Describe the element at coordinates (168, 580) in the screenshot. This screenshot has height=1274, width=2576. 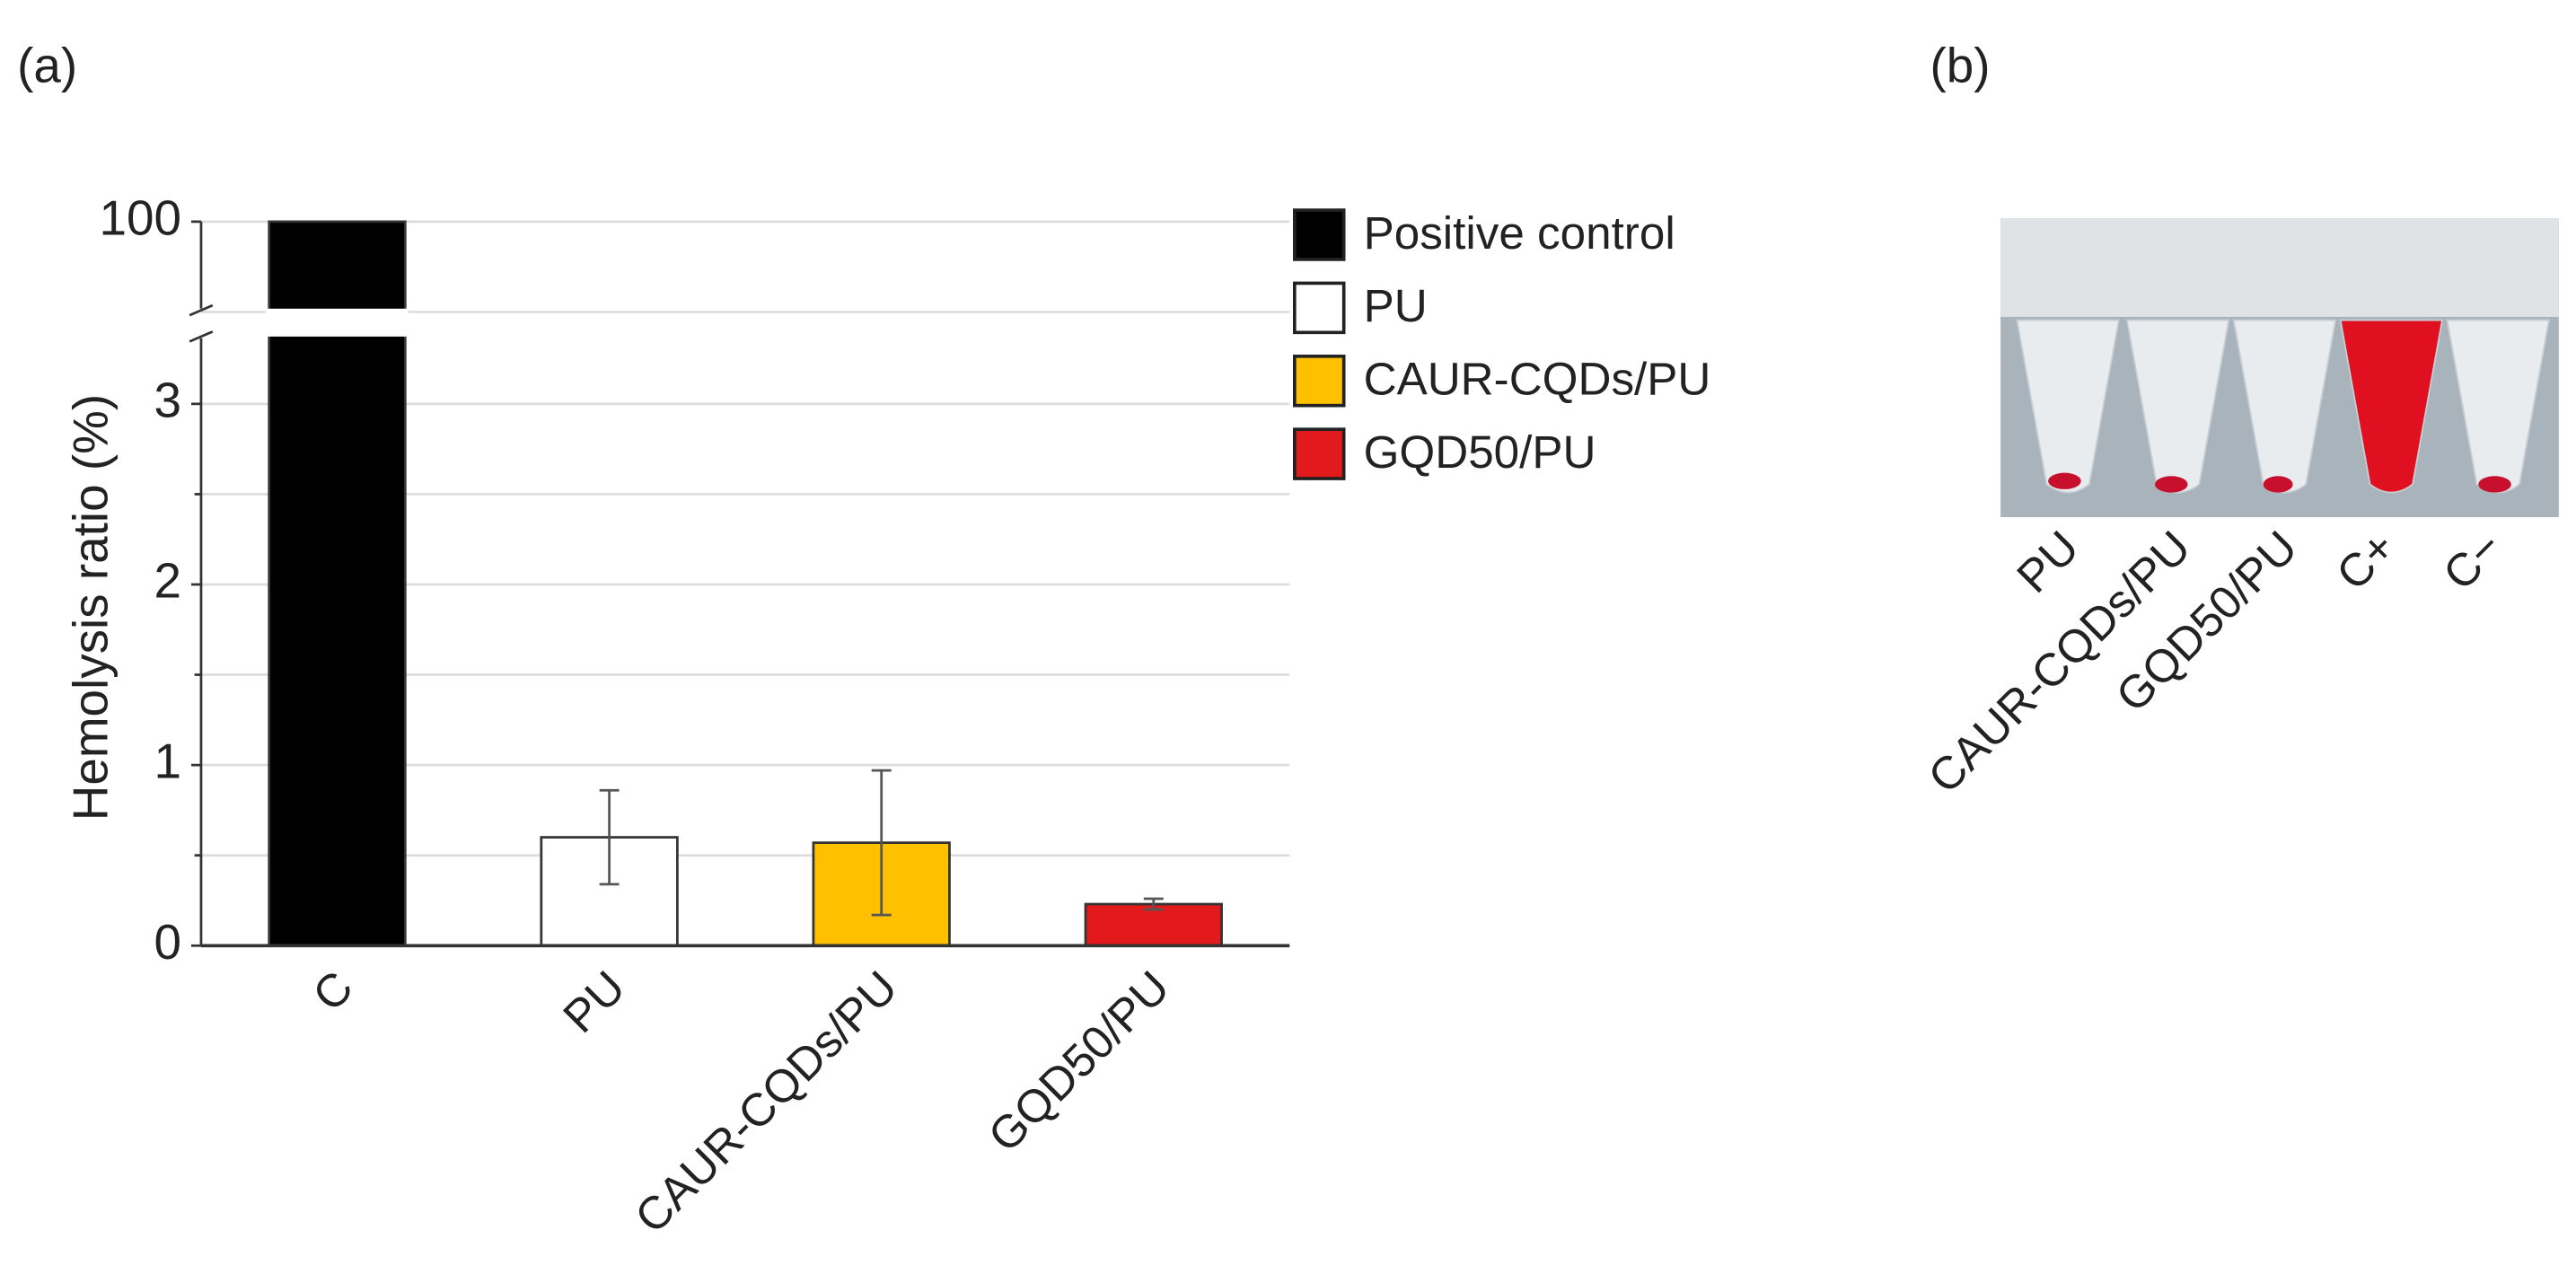
I see `y-tick-label: 2` at that location.